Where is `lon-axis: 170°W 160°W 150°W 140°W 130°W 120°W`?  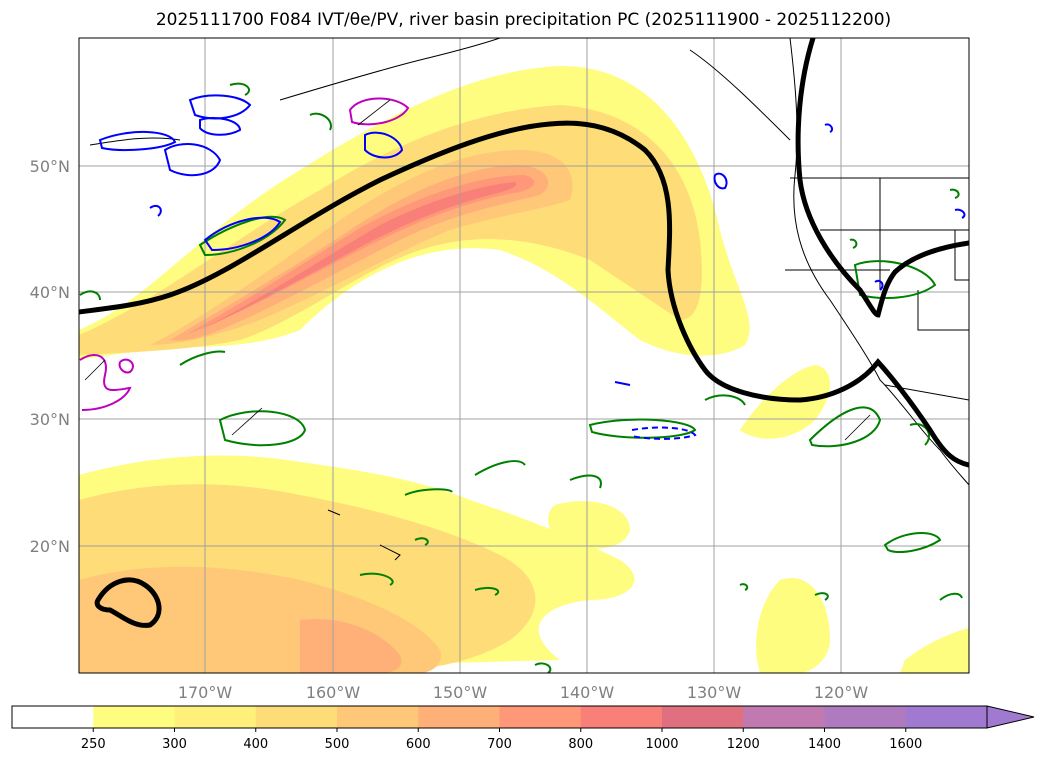
lon-axis: 170°W 160°W 150°W 140°W 130°W 120°W is located at coordinates (523, 692).